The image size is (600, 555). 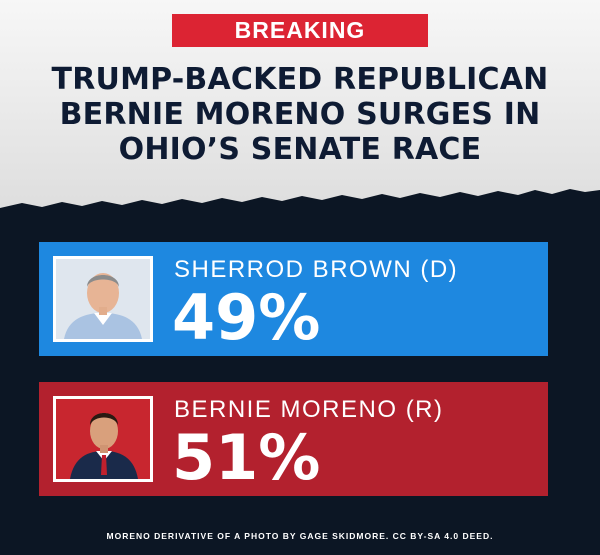 What do you see at coordinates (316, 269) in the screenshot?
I see `candidate-name-brown: SHERROD BROWN (D)` at bounding box center [316, 269].